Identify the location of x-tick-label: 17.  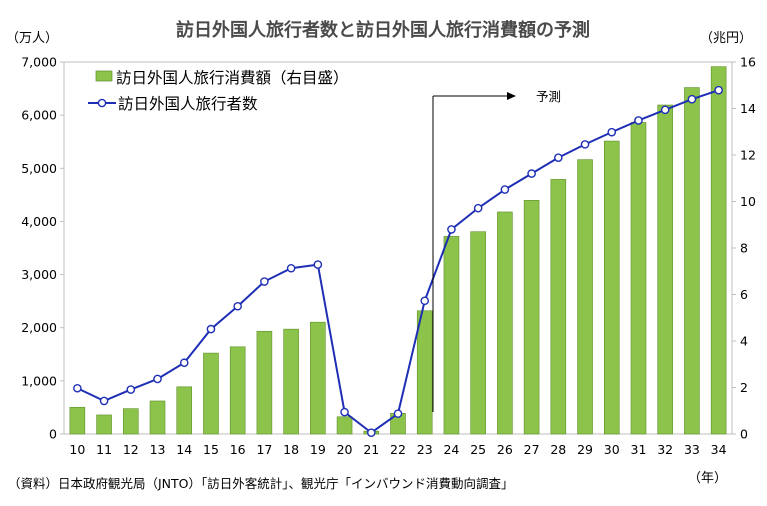
(264, 449).